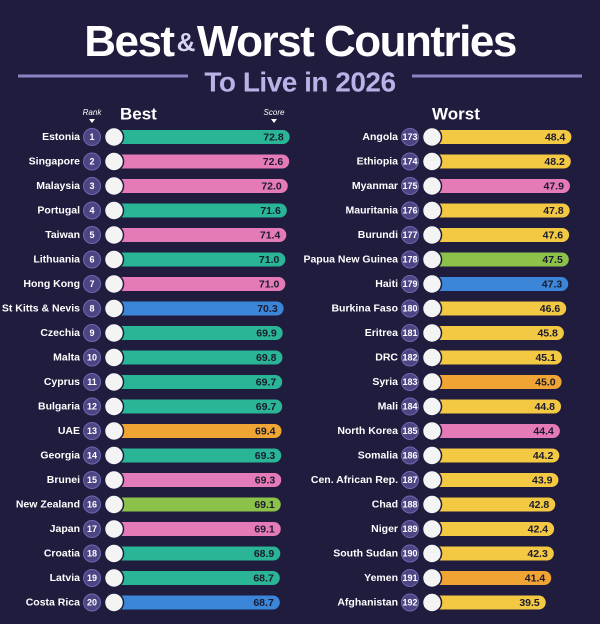  Describe the element at coordinates (264, 554) in the screenshot. I see `value-label: 68.9` at that location.